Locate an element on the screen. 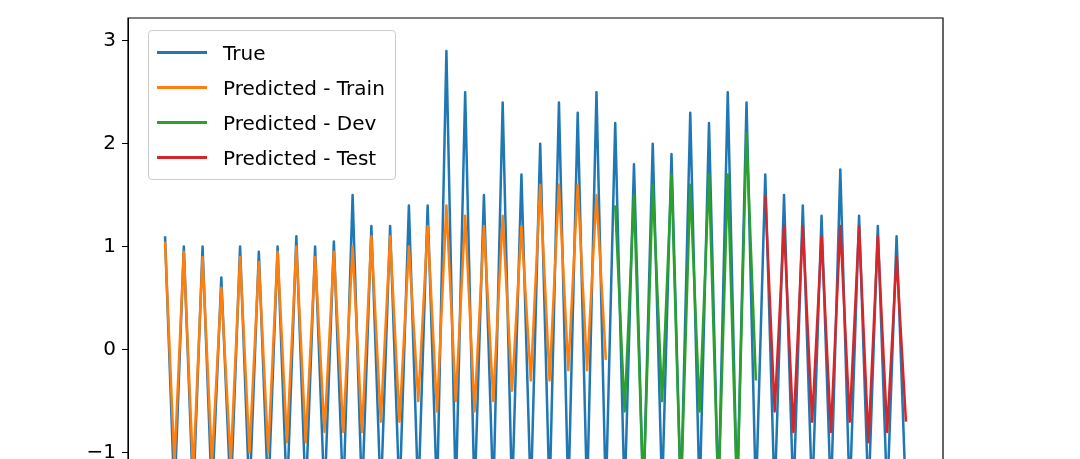  y-tick-label: 2 is located at coordinates (109, 141).